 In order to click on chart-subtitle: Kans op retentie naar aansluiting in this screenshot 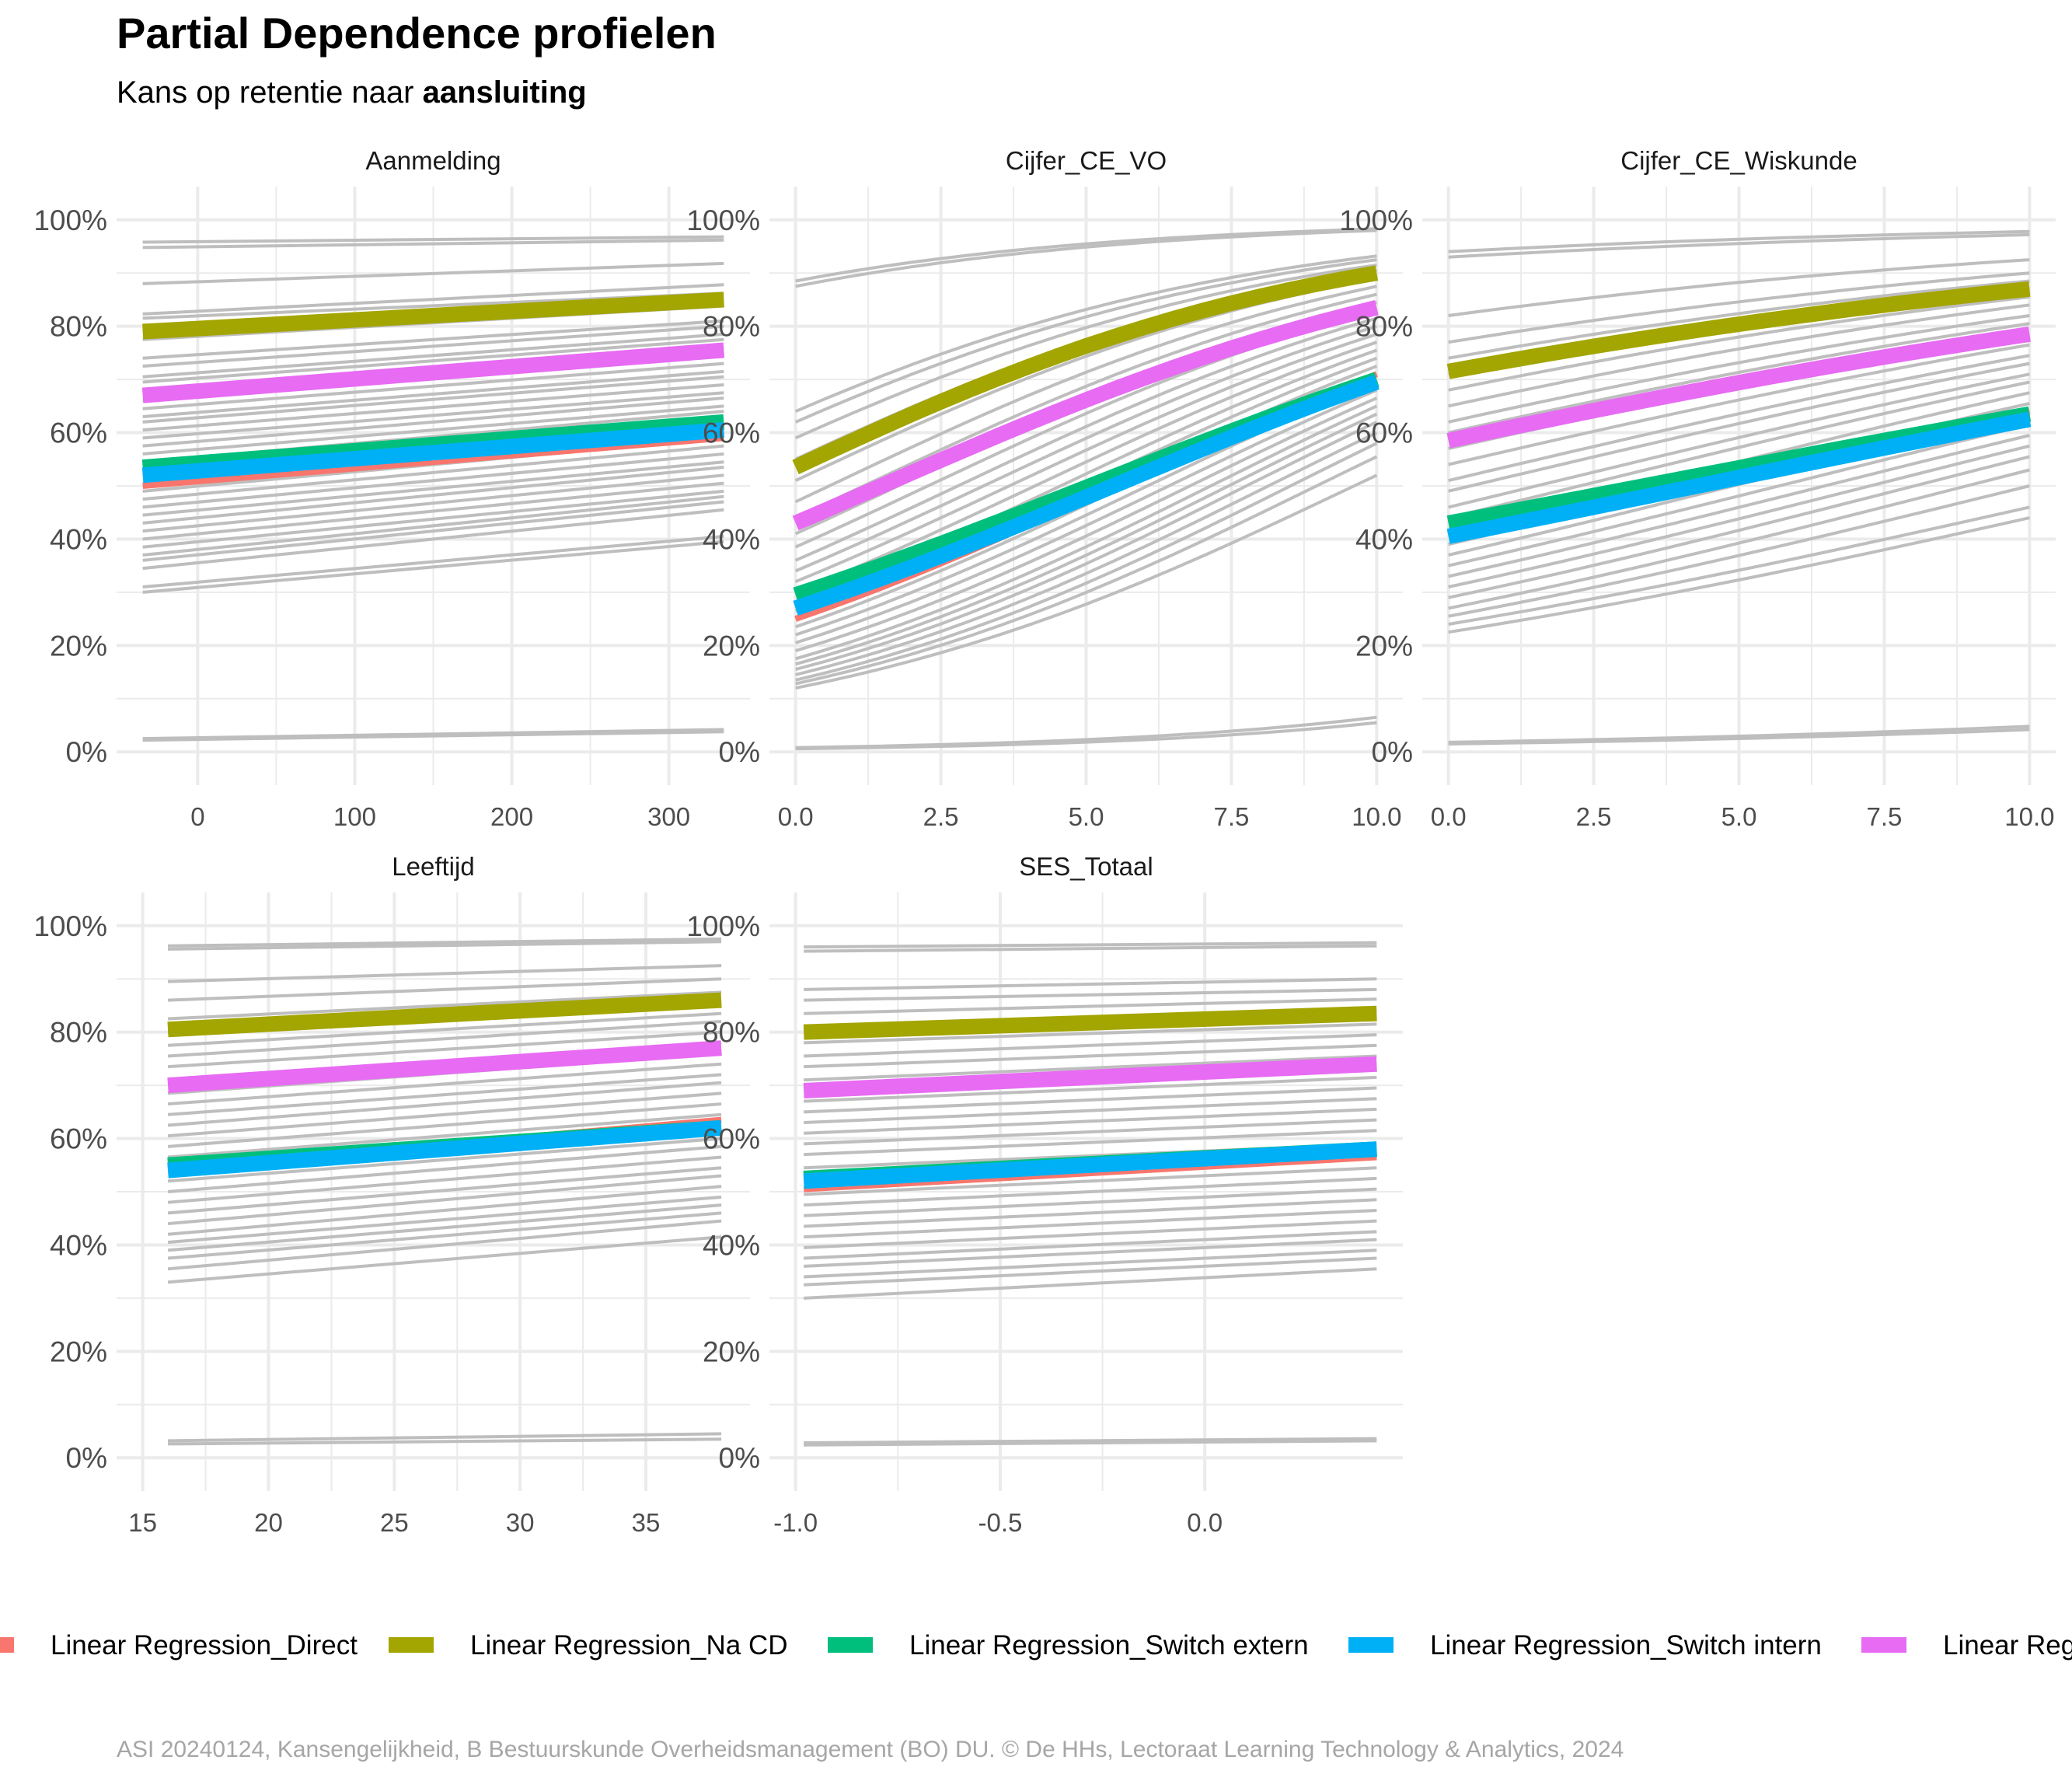, I will do `click(352, 92)`.